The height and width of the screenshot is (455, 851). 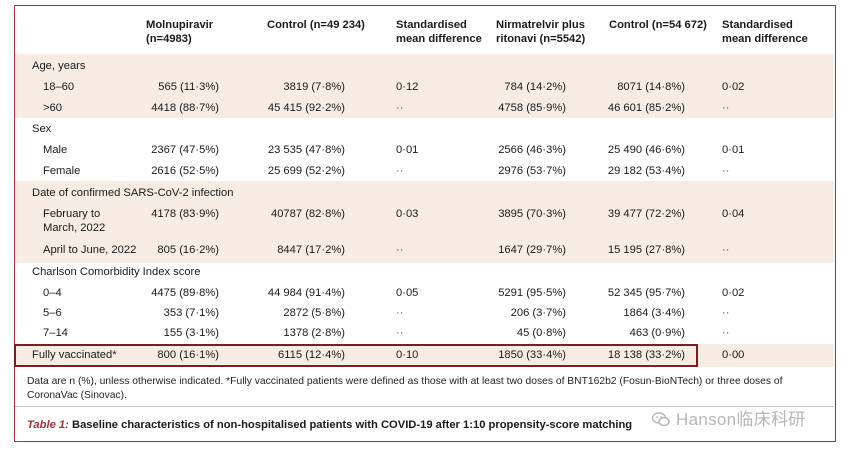 What do you see at coordinates (59, 66) in the screenshot?
I see `section-title-age: Age, years` at bounding box center [59, 66].